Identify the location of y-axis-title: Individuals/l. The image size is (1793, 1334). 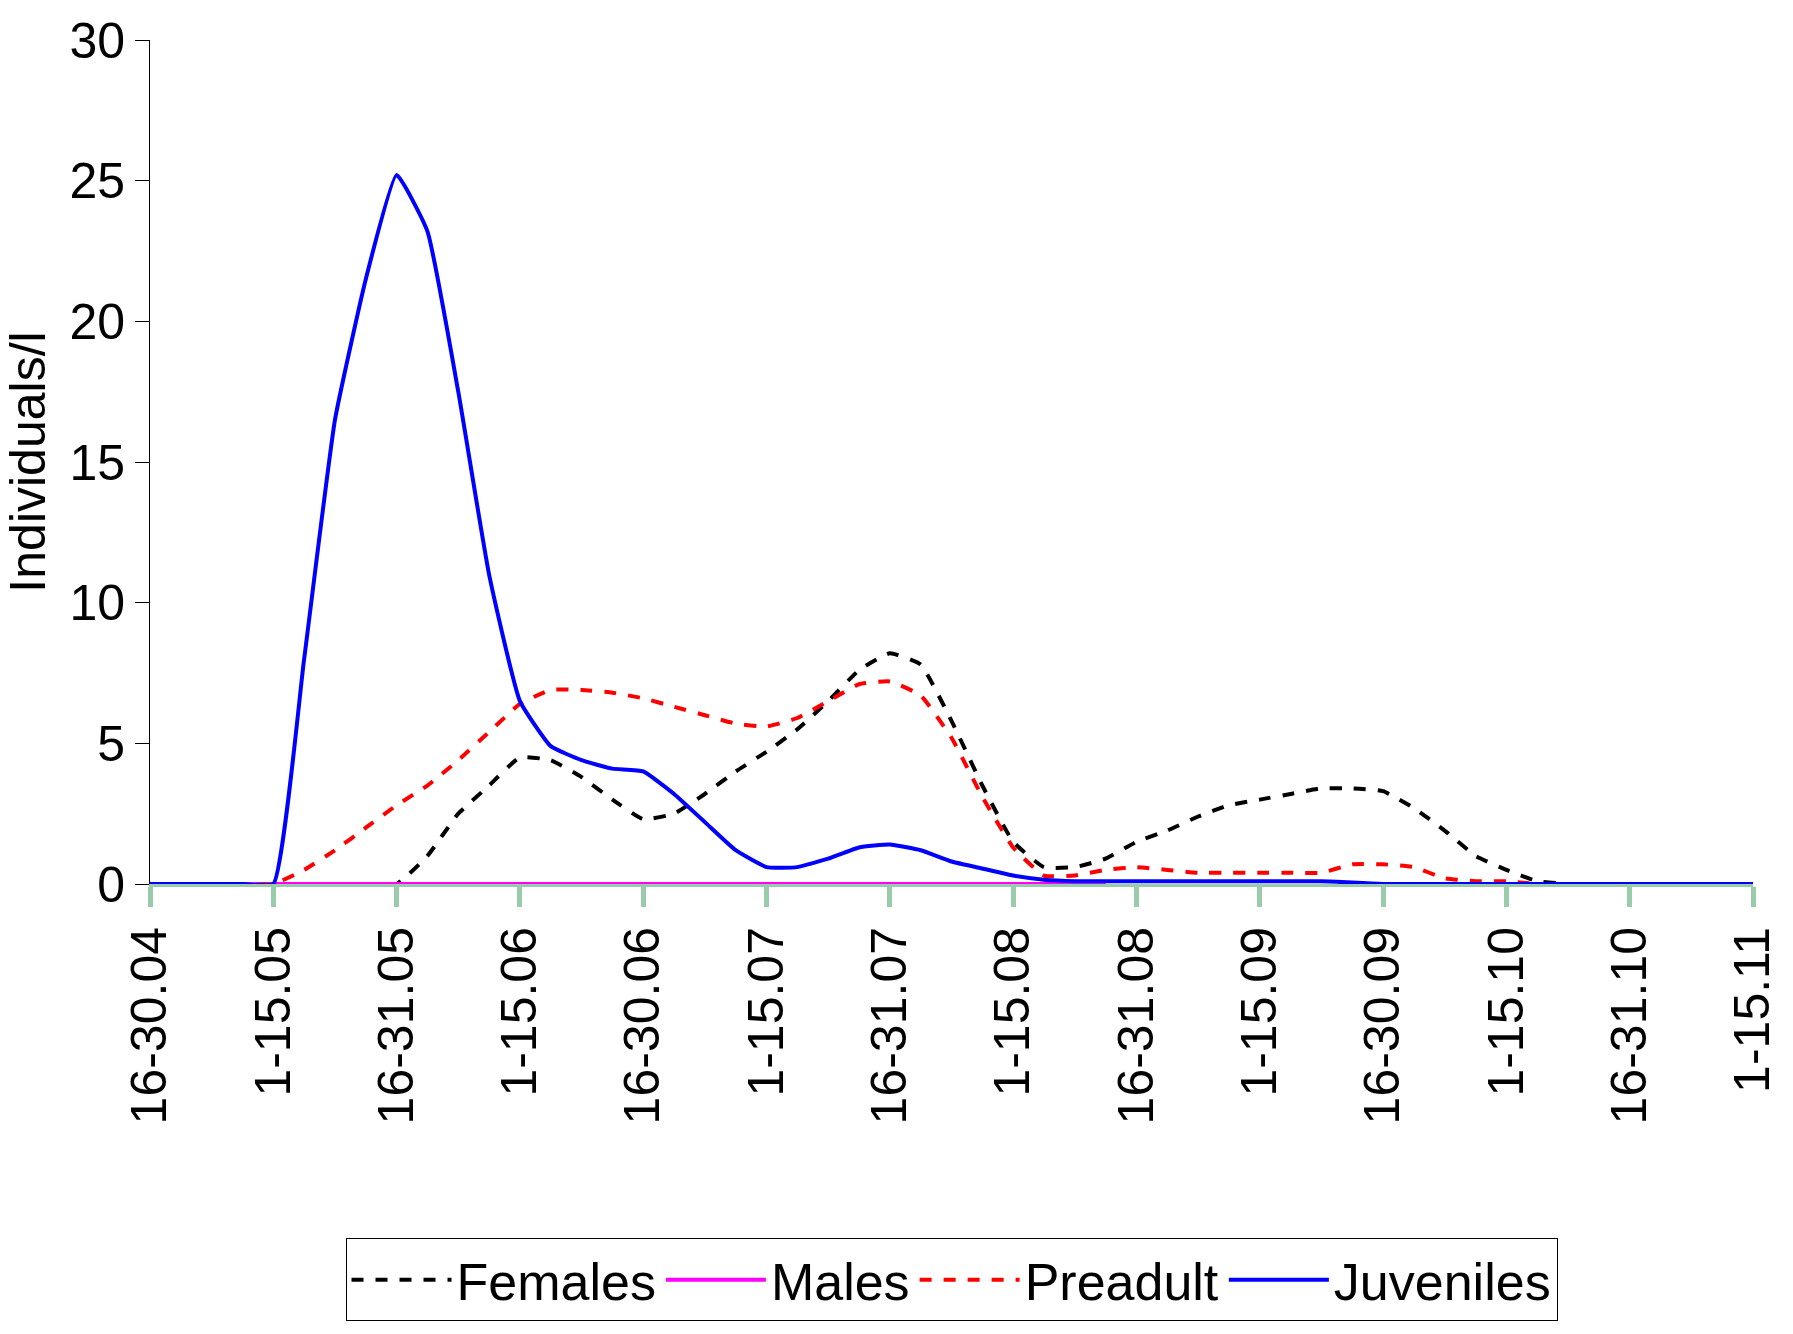
(28, 462).